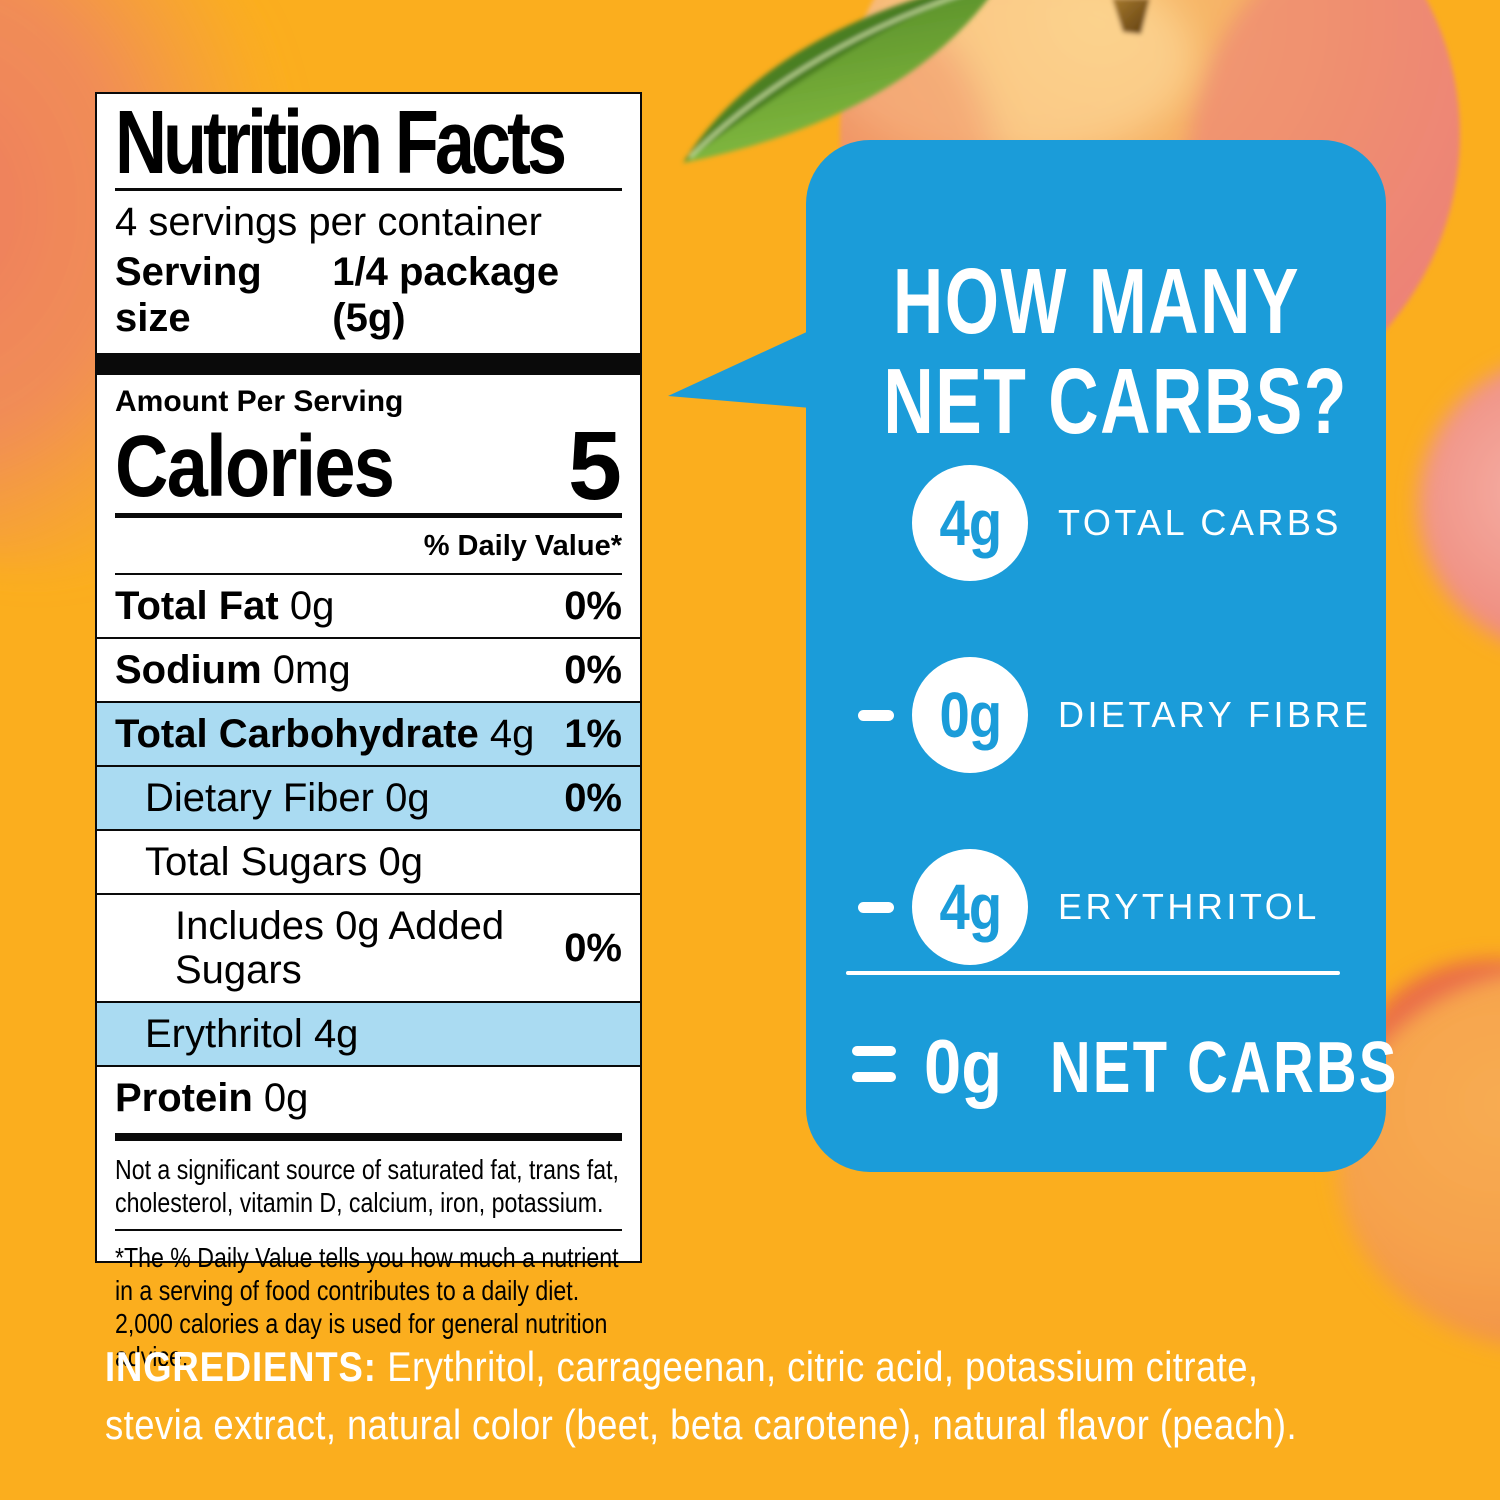  I want to click on amount-circle: 0g, so click(970, 715).